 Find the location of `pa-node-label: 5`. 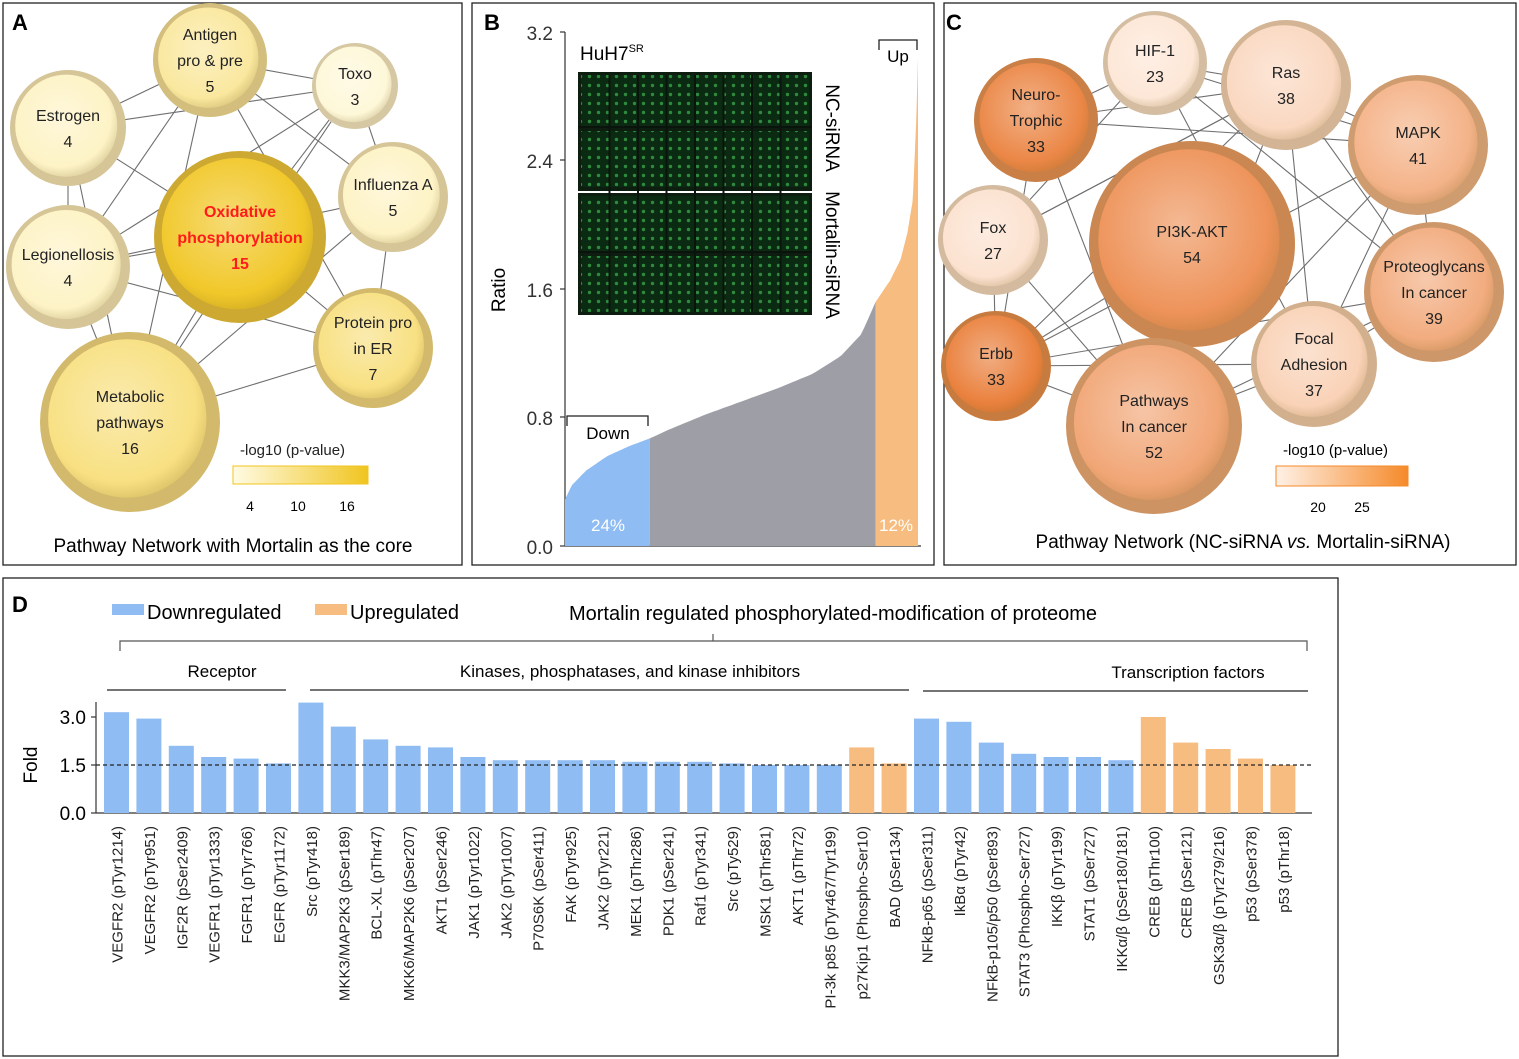

pa-node-label: 5 is located at coordinates (210, 87).